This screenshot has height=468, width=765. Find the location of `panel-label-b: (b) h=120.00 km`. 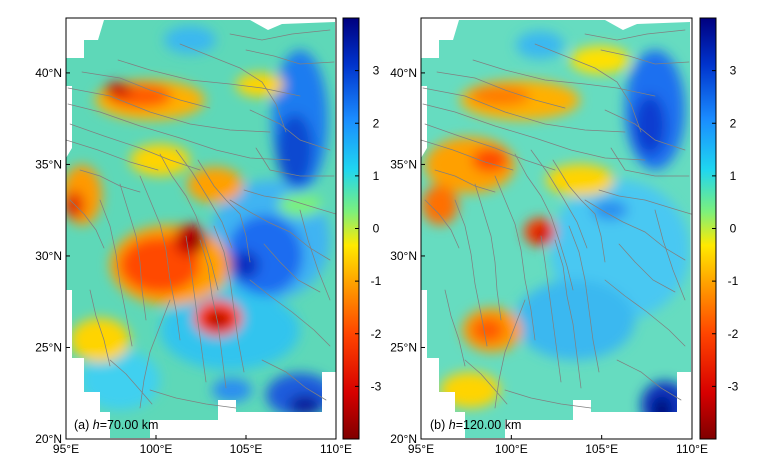

panel-label-b: (b) h=120.00 km is located at coordinates (475, 425).